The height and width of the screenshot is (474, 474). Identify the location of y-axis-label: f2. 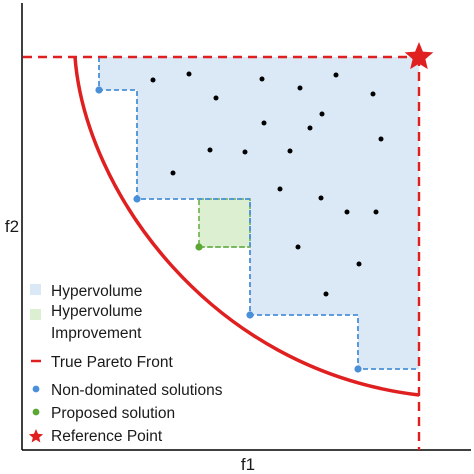
(12, 226).